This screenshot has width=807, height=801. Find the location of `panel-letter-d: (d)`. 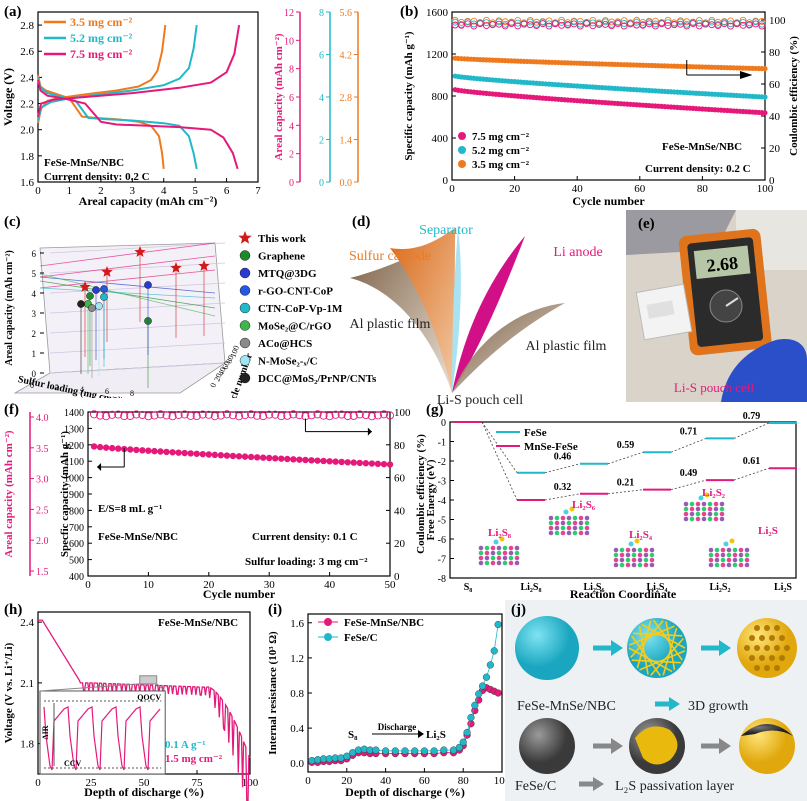

panel-letter-d: (d) is located at coordinates (361, 222).